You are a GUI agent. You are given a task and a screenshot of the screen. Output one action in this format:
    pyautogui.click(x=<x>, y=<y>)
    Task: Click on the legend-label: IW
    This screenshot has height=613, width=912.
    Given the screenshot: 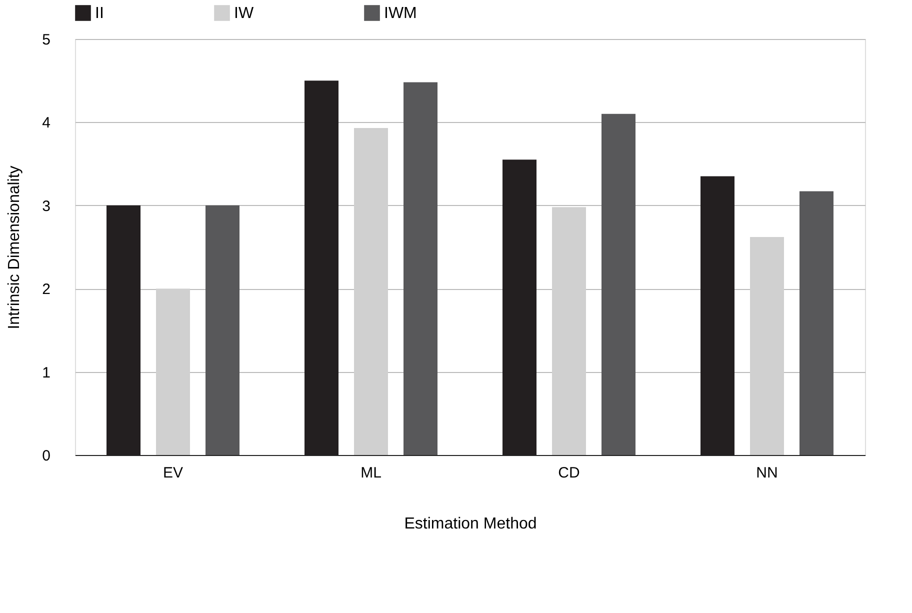 What is the action you would take?
    pyautogui.click(x=244, y=13)
    